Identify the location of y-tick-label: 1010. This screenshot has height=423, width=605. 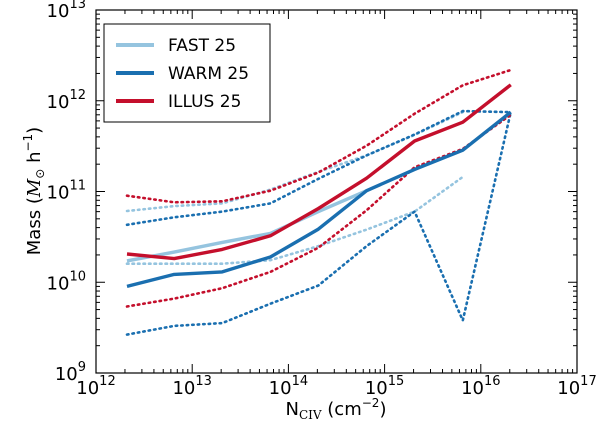
(66, 281).